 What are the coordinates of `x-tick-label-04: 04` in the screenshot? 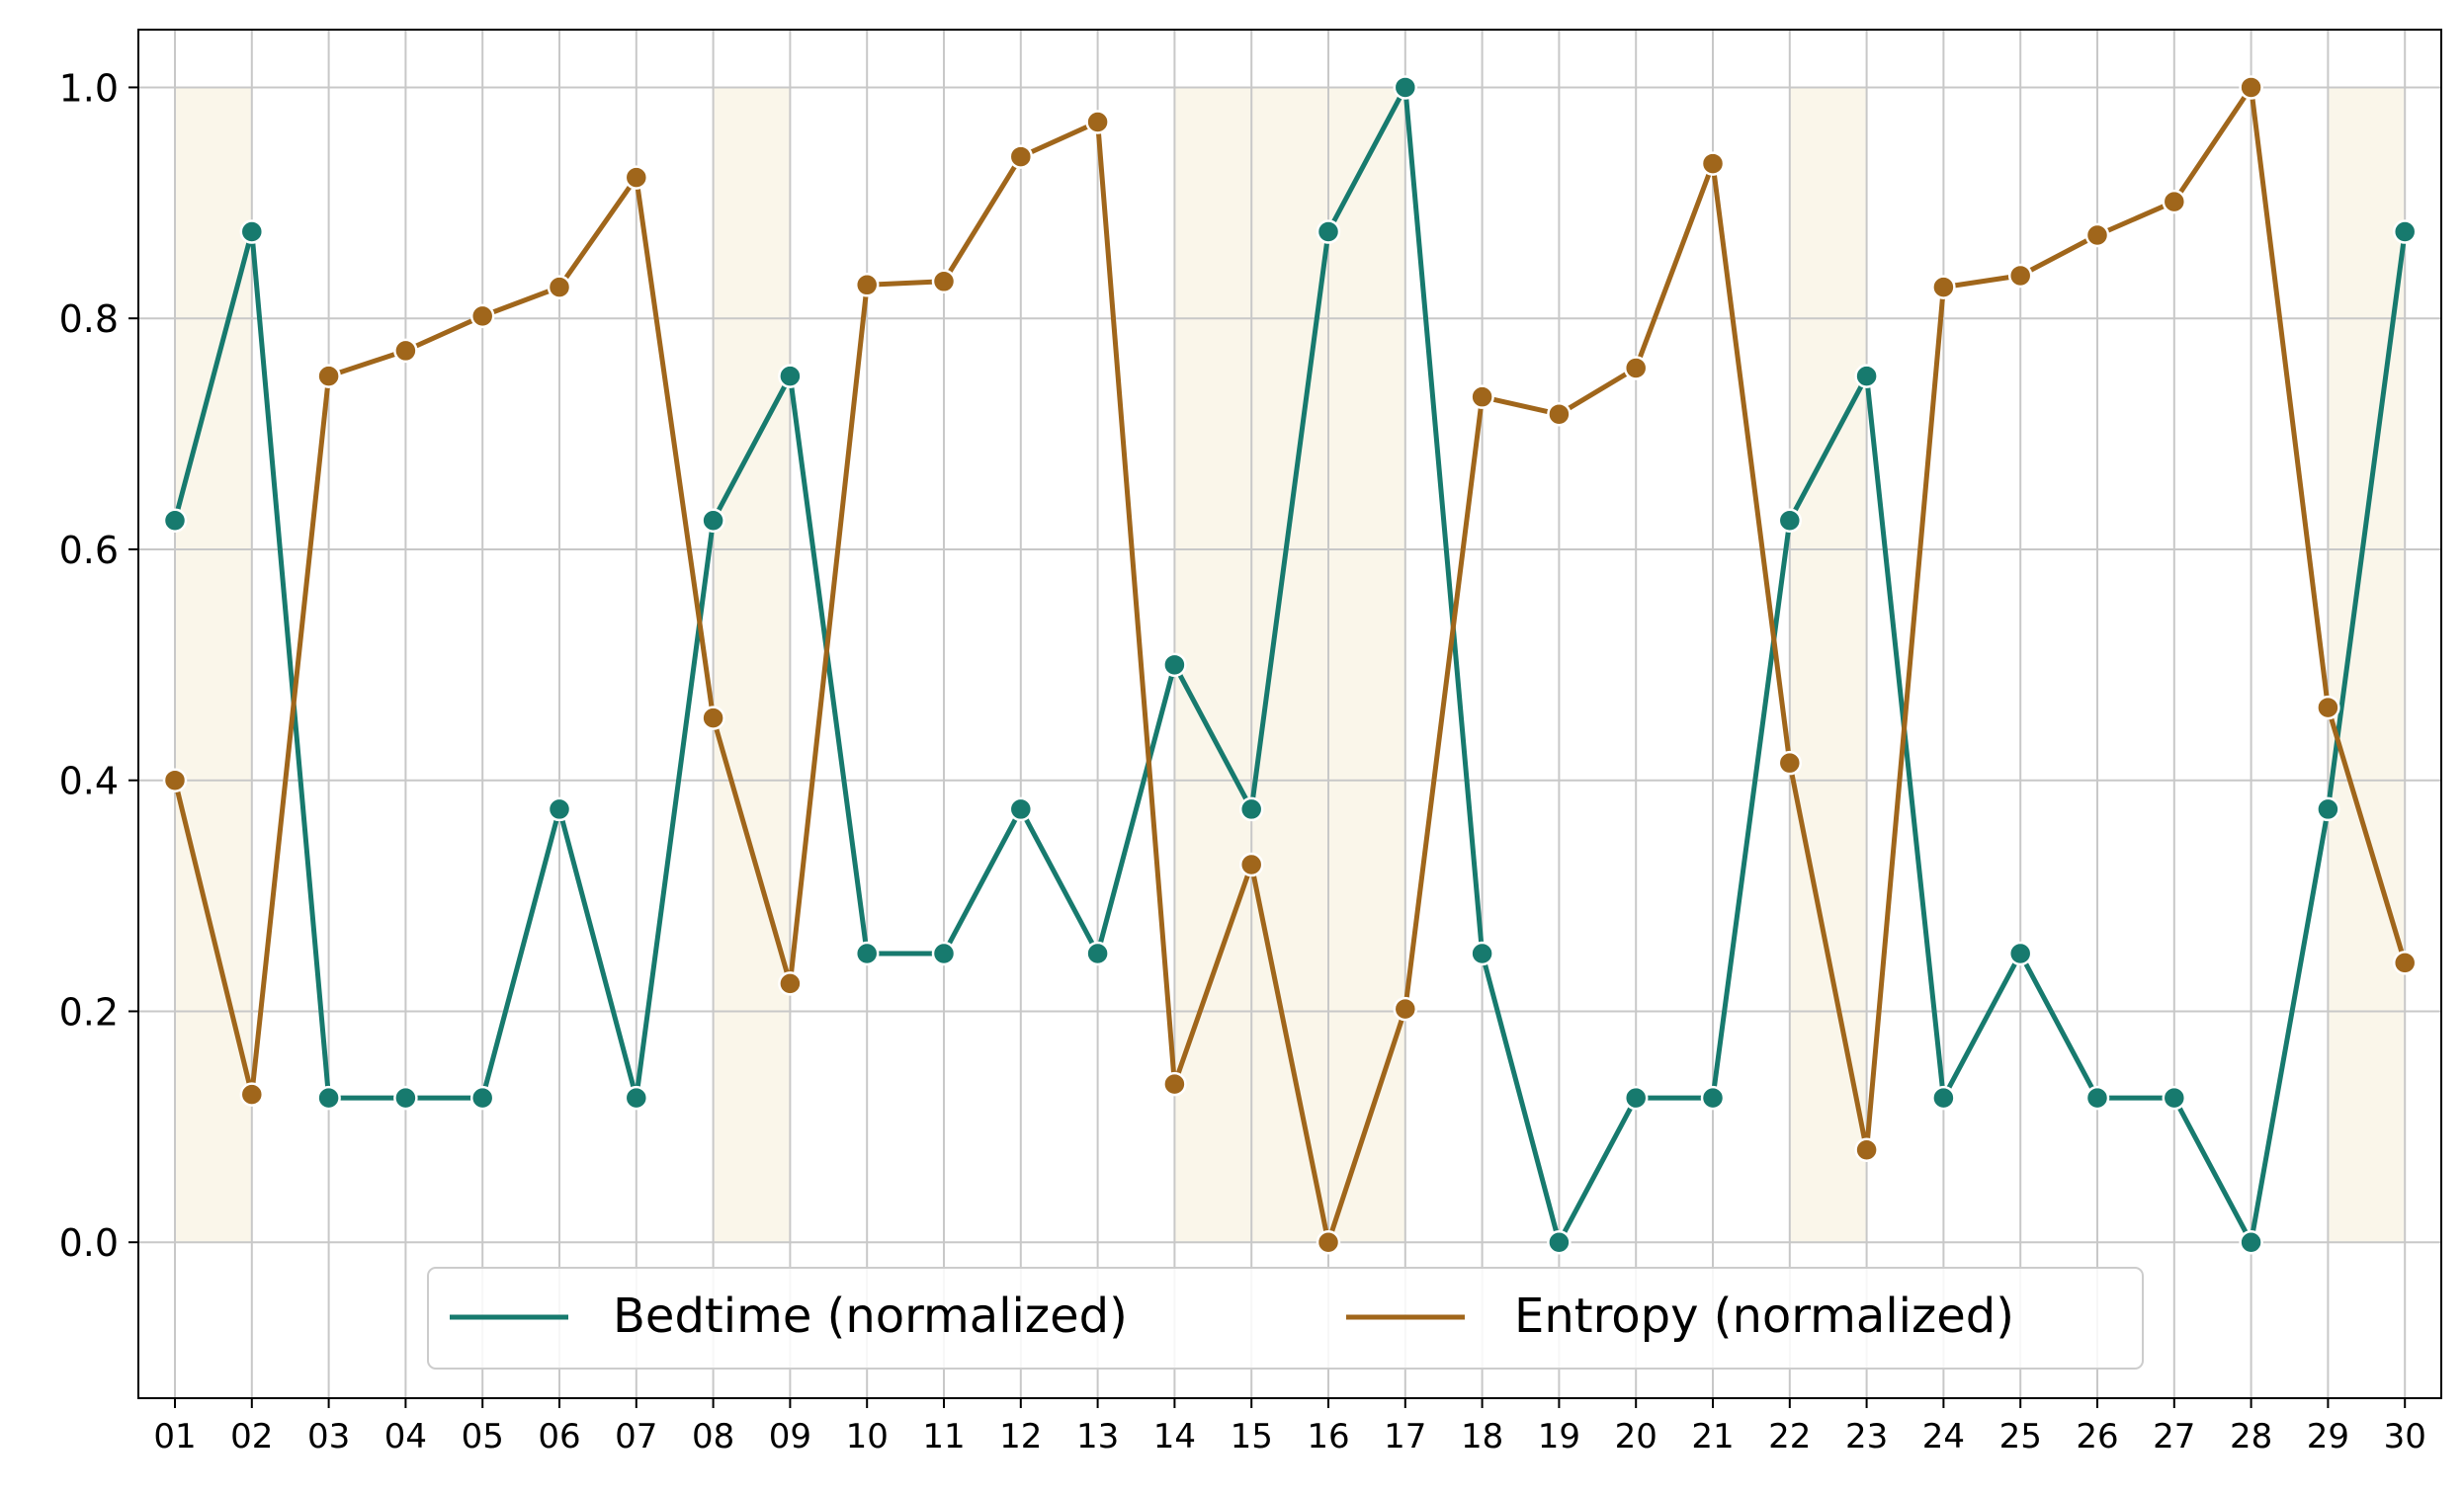 It's located at (405, 1436).